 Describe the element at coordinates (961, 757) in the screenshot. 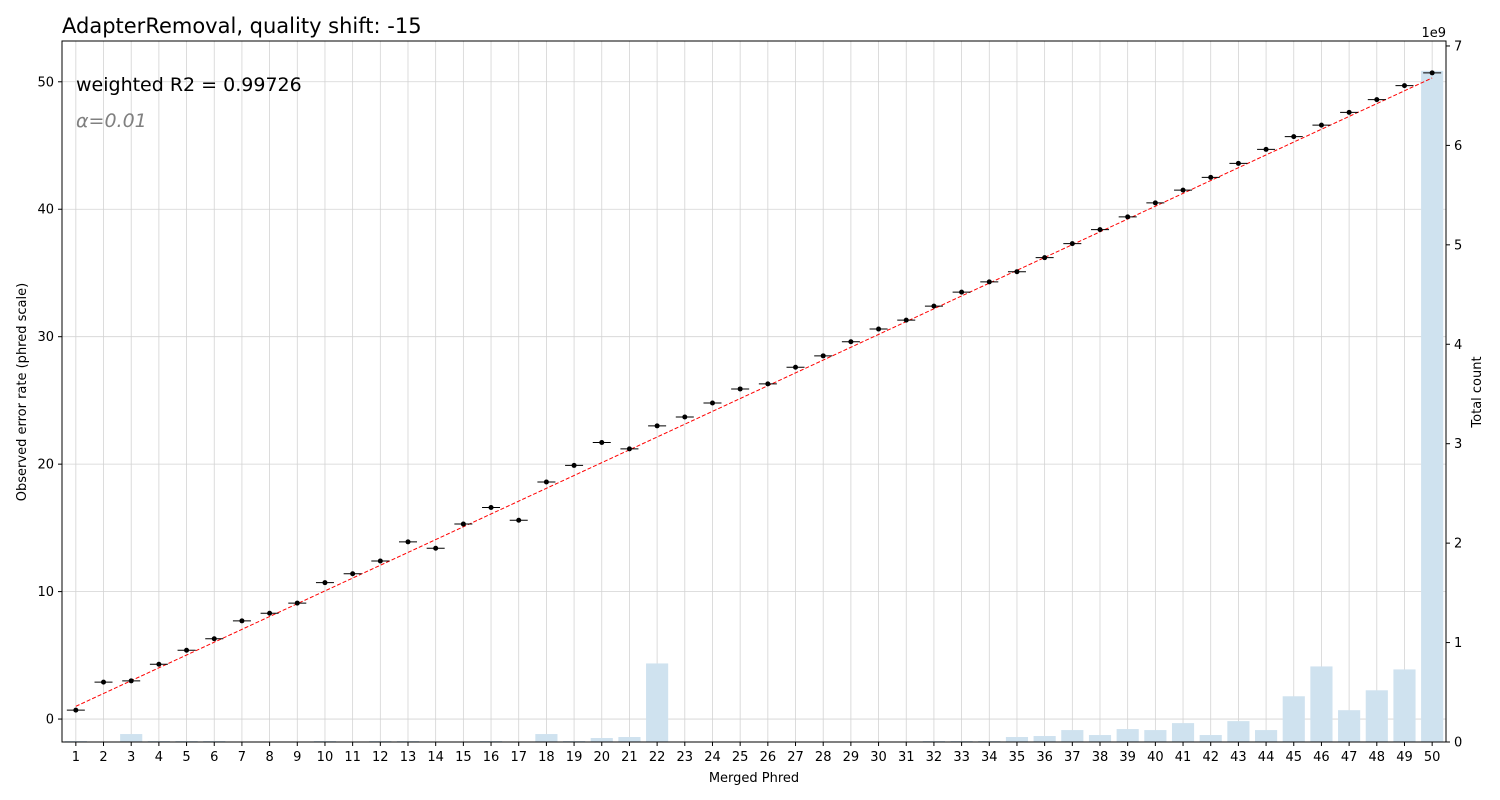

I see `x-tick-label: 33` at that location.